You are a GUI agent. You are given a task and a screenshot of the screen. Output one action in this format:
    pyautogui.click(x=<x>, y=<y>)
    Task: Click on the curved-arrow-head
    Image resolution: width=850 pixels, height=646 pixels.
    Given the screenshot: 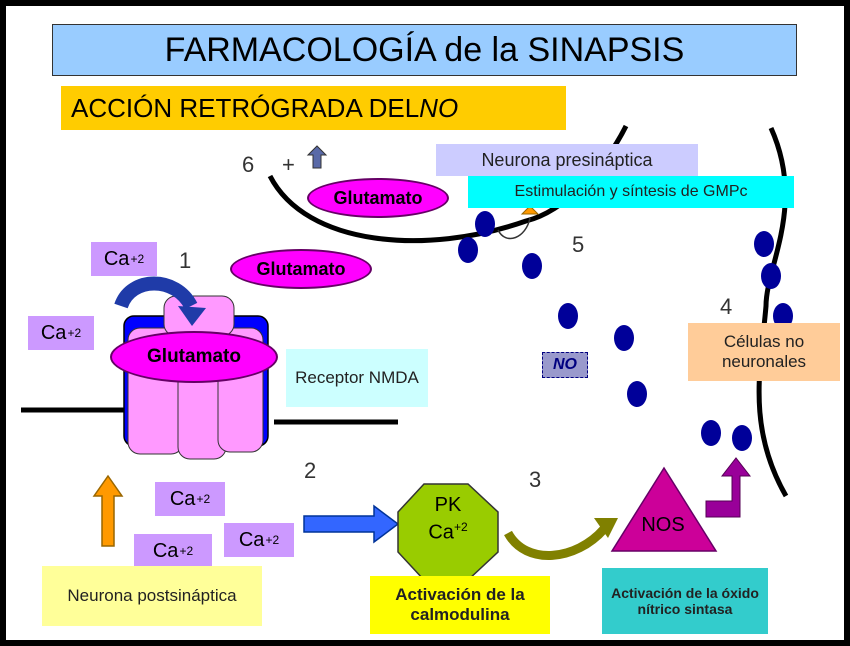 What is the action you would take?
    pyautogui.click(x=192, y=316)
    